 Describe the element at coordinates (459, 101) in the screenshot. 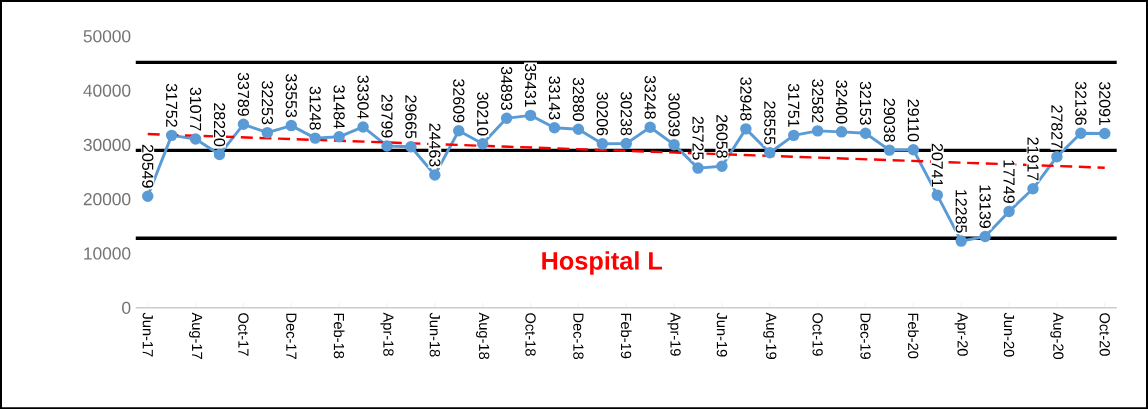

I see `data-label: 32609` at that location.